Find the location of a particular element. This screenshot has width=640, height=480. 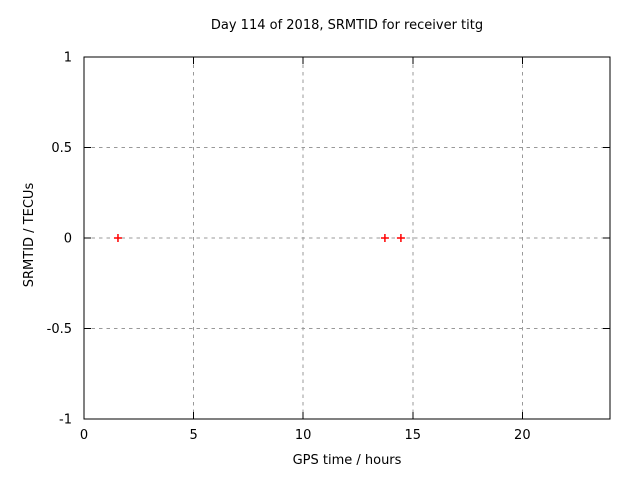

y-tick-label: -1 is located at coordinates (65, 420).